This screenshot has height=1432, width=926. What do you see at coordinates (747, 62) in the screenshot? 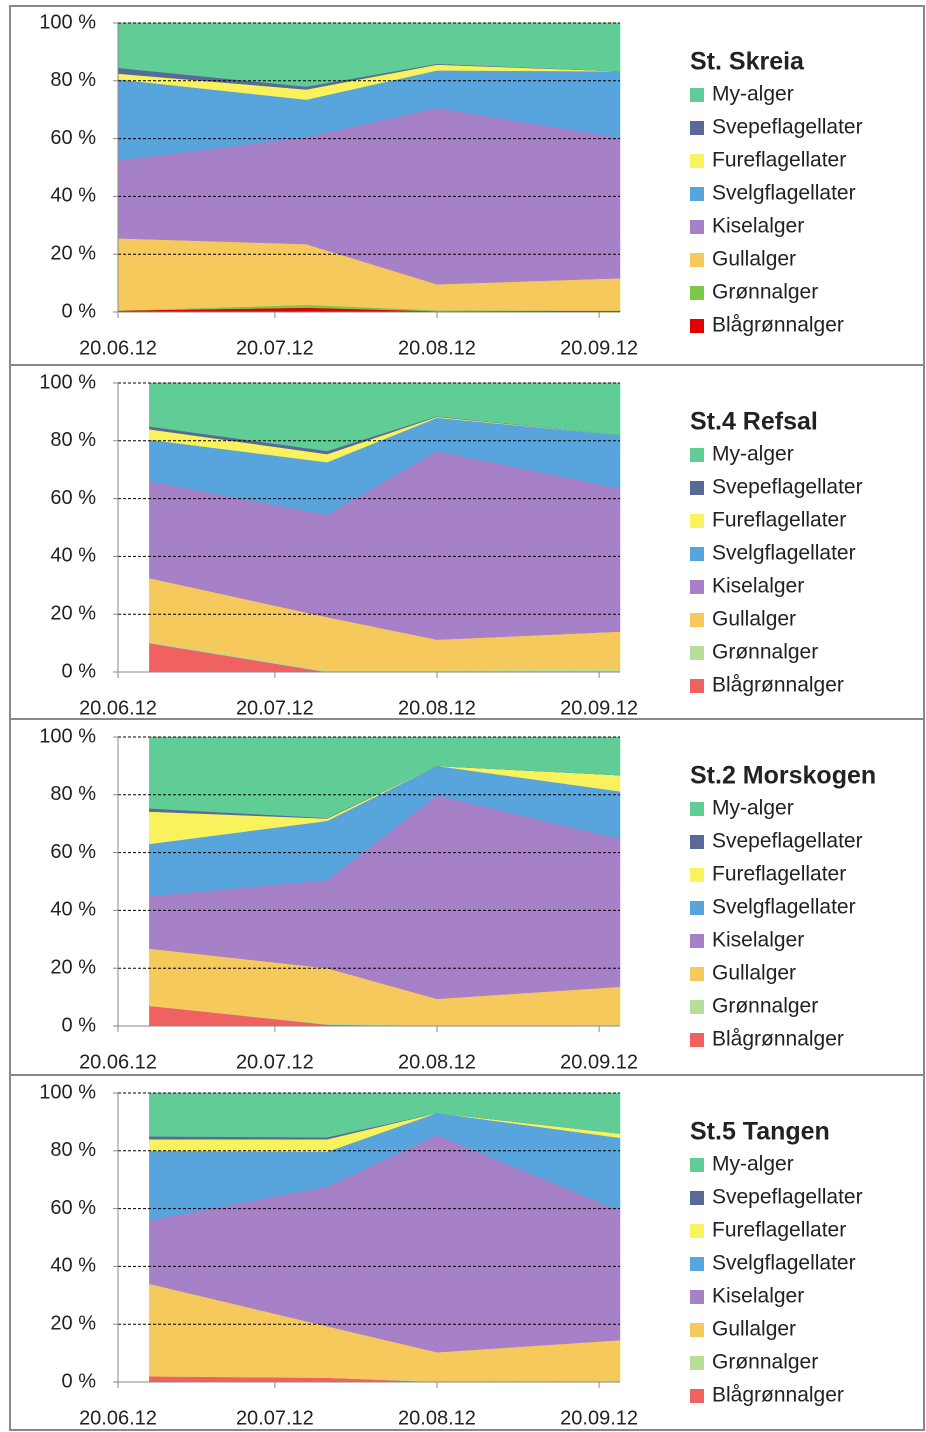
I see `chart-title: St. Skreia` at bounding box center [747, 62].